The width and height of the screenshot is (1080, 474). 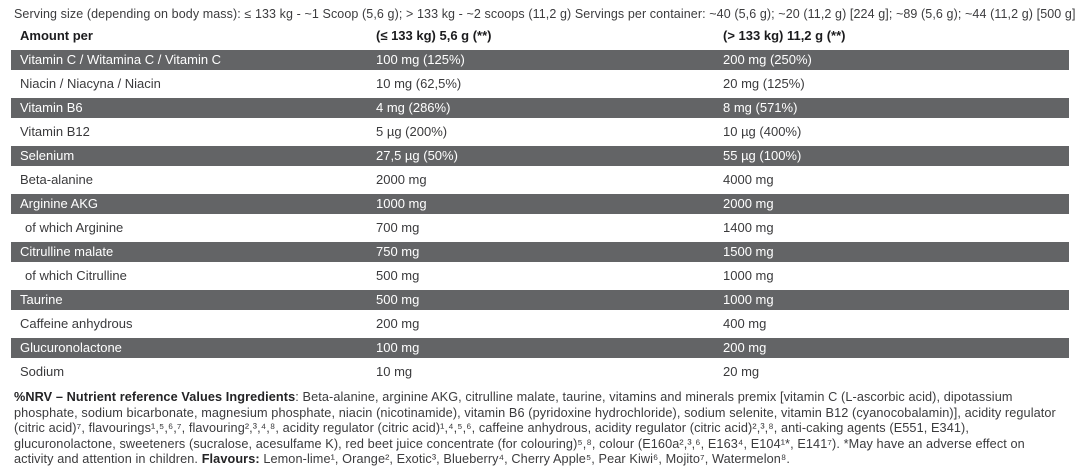 What do you see at coordinates (401, 179) in the screenshot?
I see `amount-small-serving: 2000 mg` at bounding box center [401, 179].